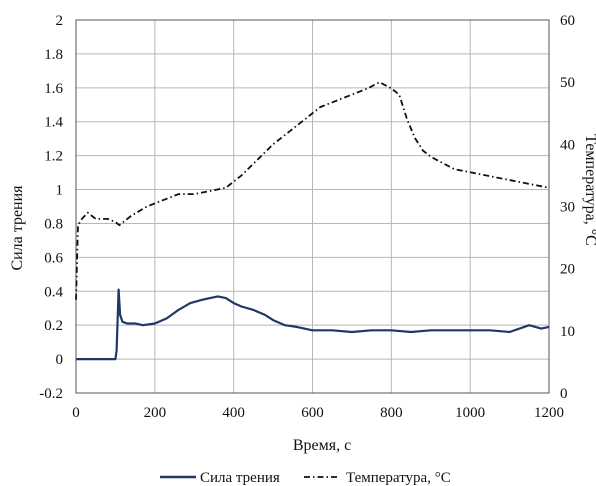  What do you see at coordinates (398, 478) in the screenshot?
I see `legend-label-temperature: Температура, °С` at bounding box center [398, 478].